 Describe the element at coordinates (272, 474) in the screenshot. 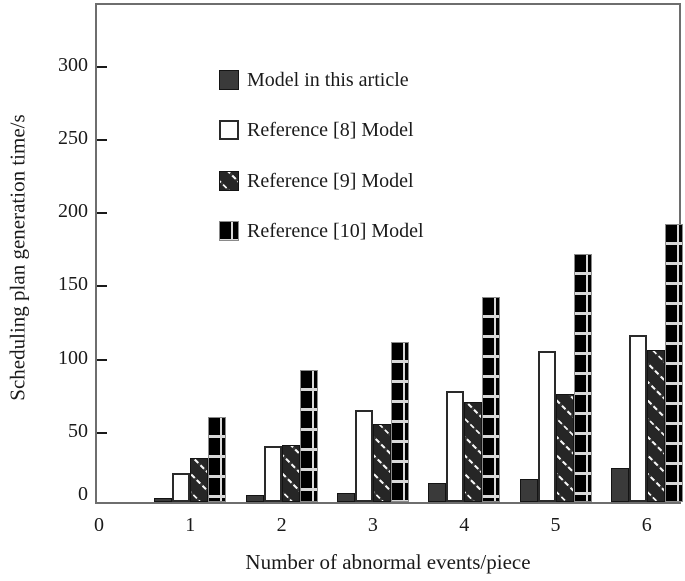

I see `bar-group2-series1` at that location.